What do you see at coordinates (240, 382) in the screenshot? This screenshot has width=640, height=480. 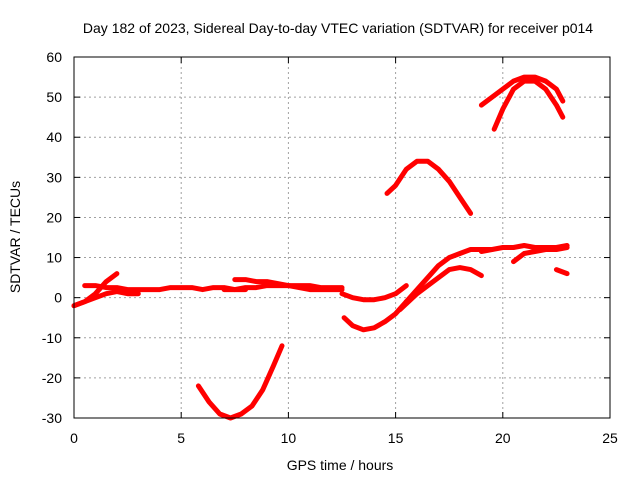 I see `series-line-track-g` at bounding box center [240, 382].